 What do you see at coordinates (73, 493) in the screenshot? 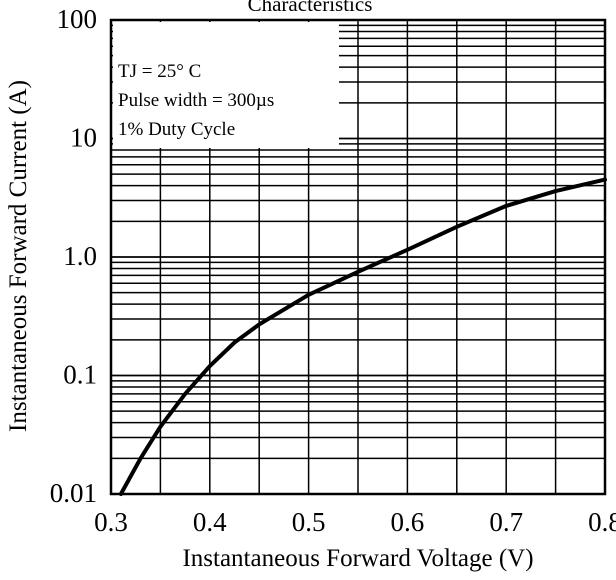
I see `y-tick-label: 0.01` at bounding box center [73, 493].